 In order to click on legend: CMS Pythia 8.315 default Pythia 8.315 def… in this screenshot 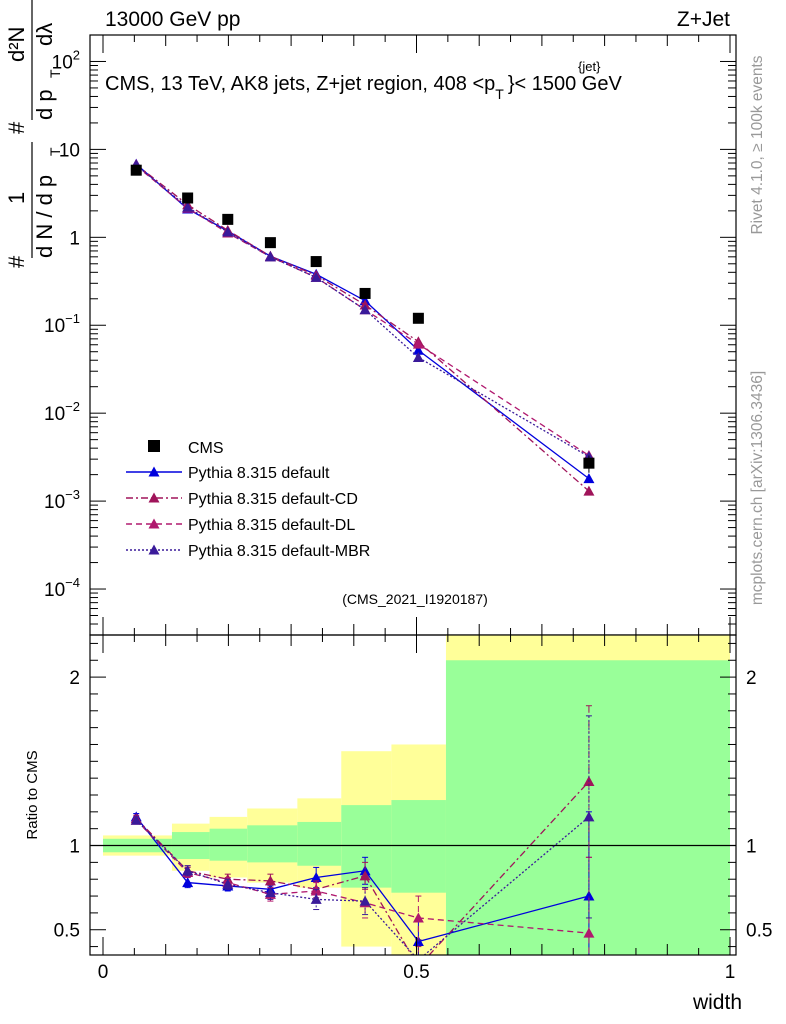, I will do `click(248, 500)`.